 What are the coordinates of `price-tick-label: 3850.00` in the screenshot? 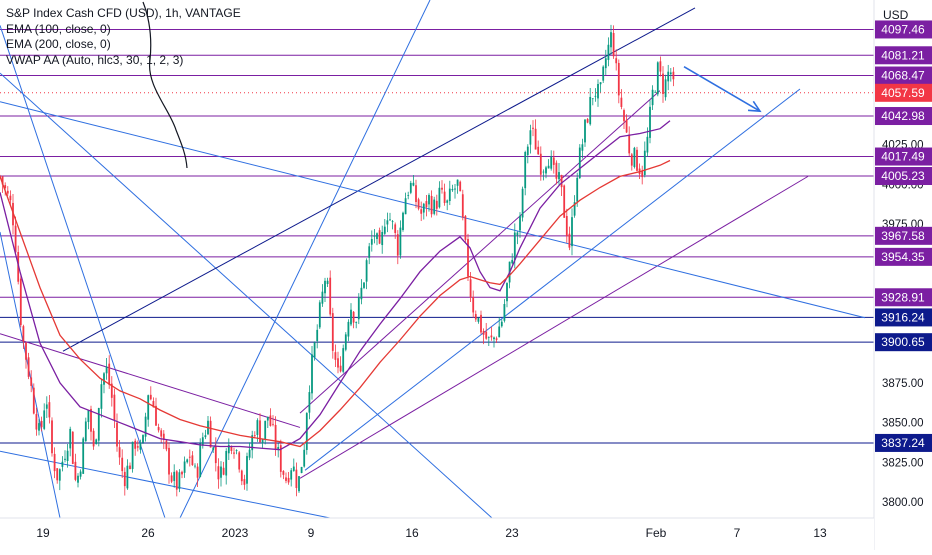 It's located at (903, 424).